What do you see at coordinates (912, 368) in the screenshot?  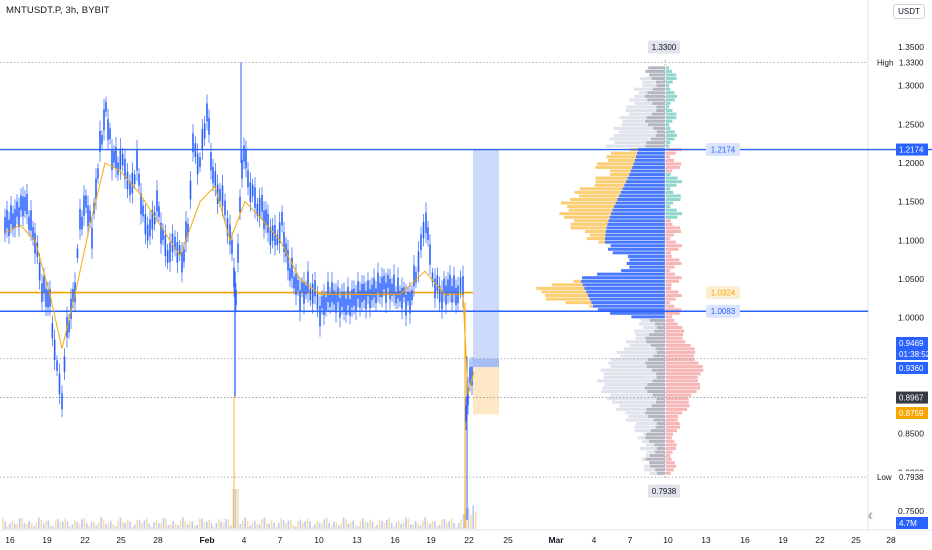 I see `bid-price: 0.9360` at bounding box center [912, 368].